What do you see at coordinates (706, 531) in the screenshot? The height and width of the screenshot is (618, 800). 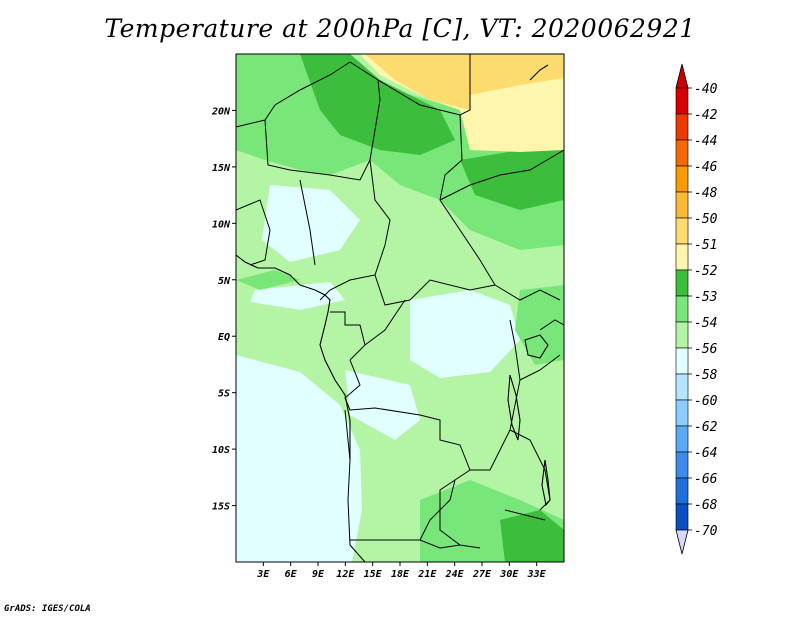 I see `colorbar-label: -70` at bounding box center [706, 531].